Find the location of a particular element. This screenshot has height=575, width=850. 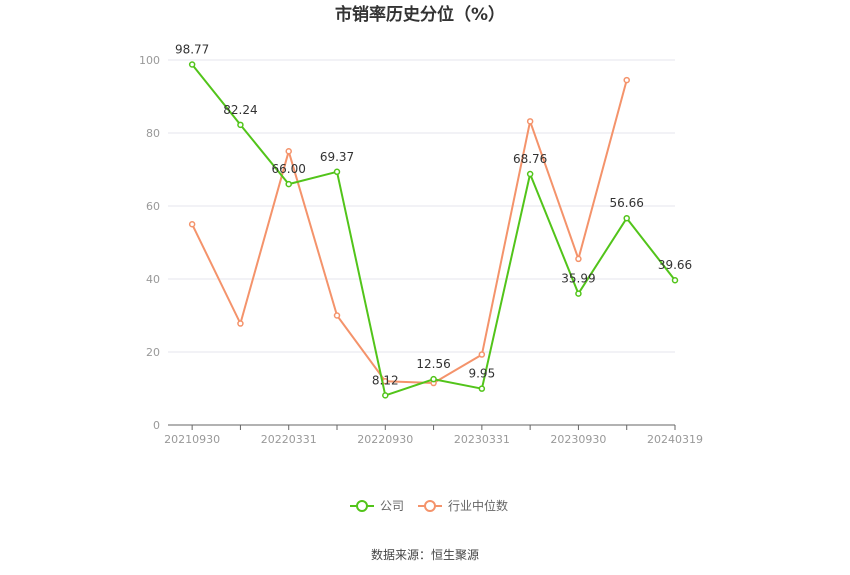

data-label: 35.99 is located at coordinates (578, 279).